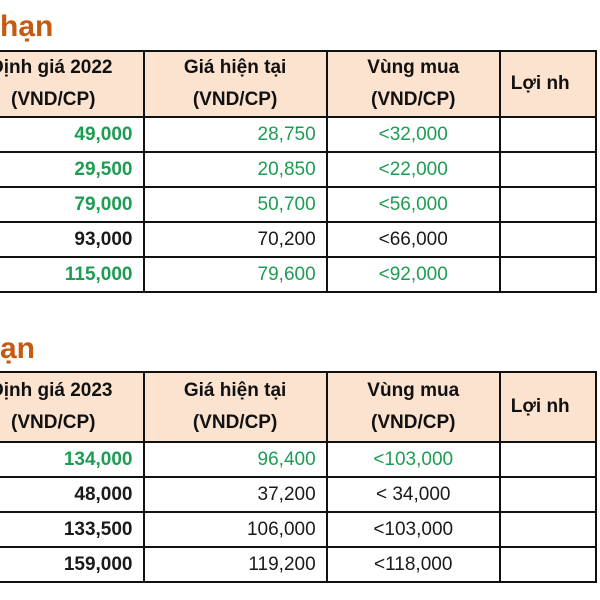 Image resolution: width=600 pixels, height=600 pixels. I want to click on table-row: 133,500 106,000 <103,000, so click(299, 529).